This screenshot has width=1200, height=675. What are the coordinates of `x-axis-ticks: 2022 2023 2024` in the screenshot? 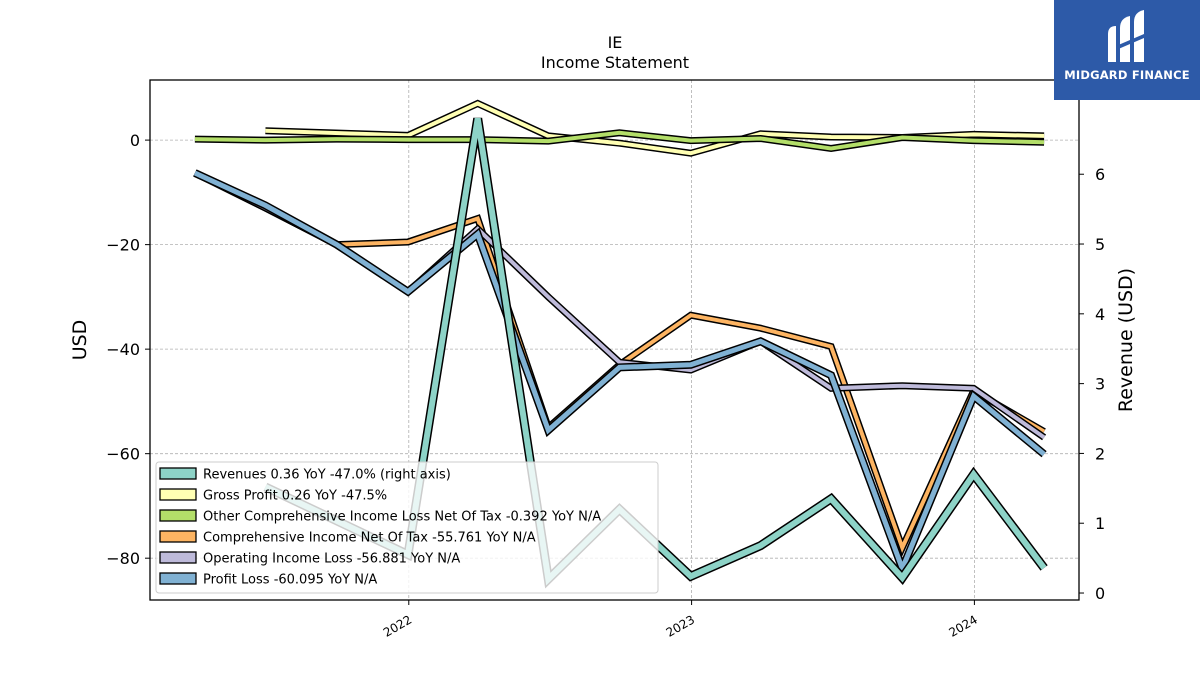 It's located at (680, 620).